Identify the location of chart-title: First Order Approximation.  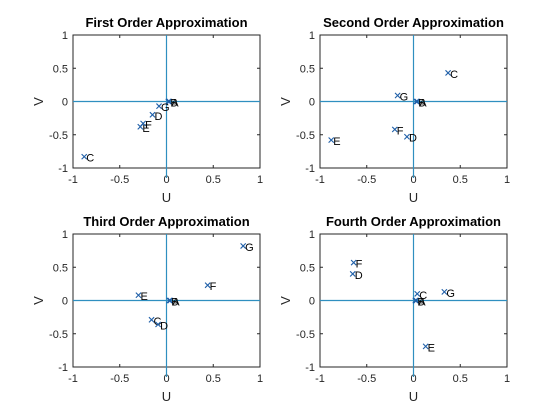
(166, 22).